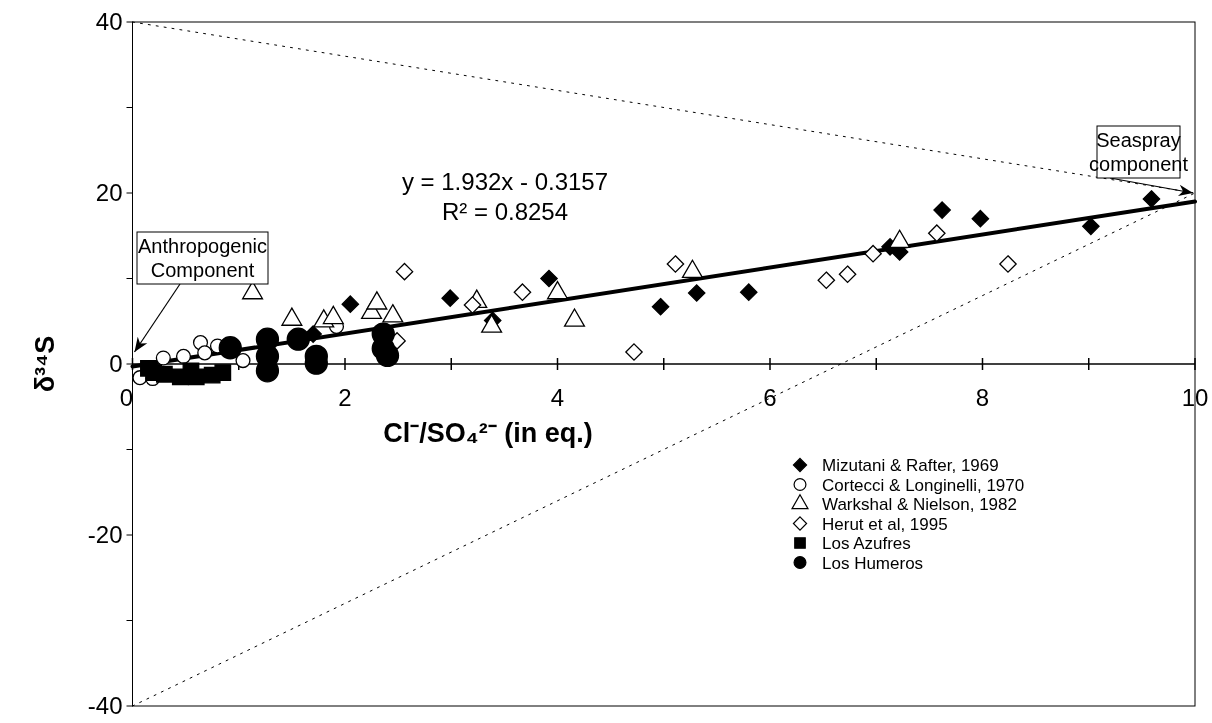  I want to click on y-tick-label: -40, so click(105, 705).